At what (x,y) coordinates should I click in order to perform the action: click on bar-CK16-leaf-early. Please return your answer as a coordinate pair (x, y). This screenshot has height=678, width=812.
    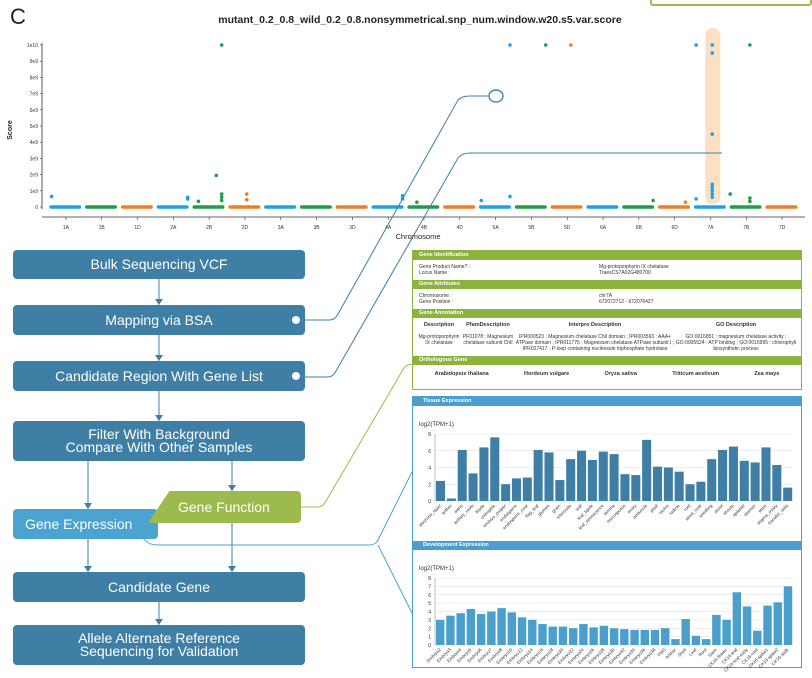
    Looking at the image, I should click on (747, 625).